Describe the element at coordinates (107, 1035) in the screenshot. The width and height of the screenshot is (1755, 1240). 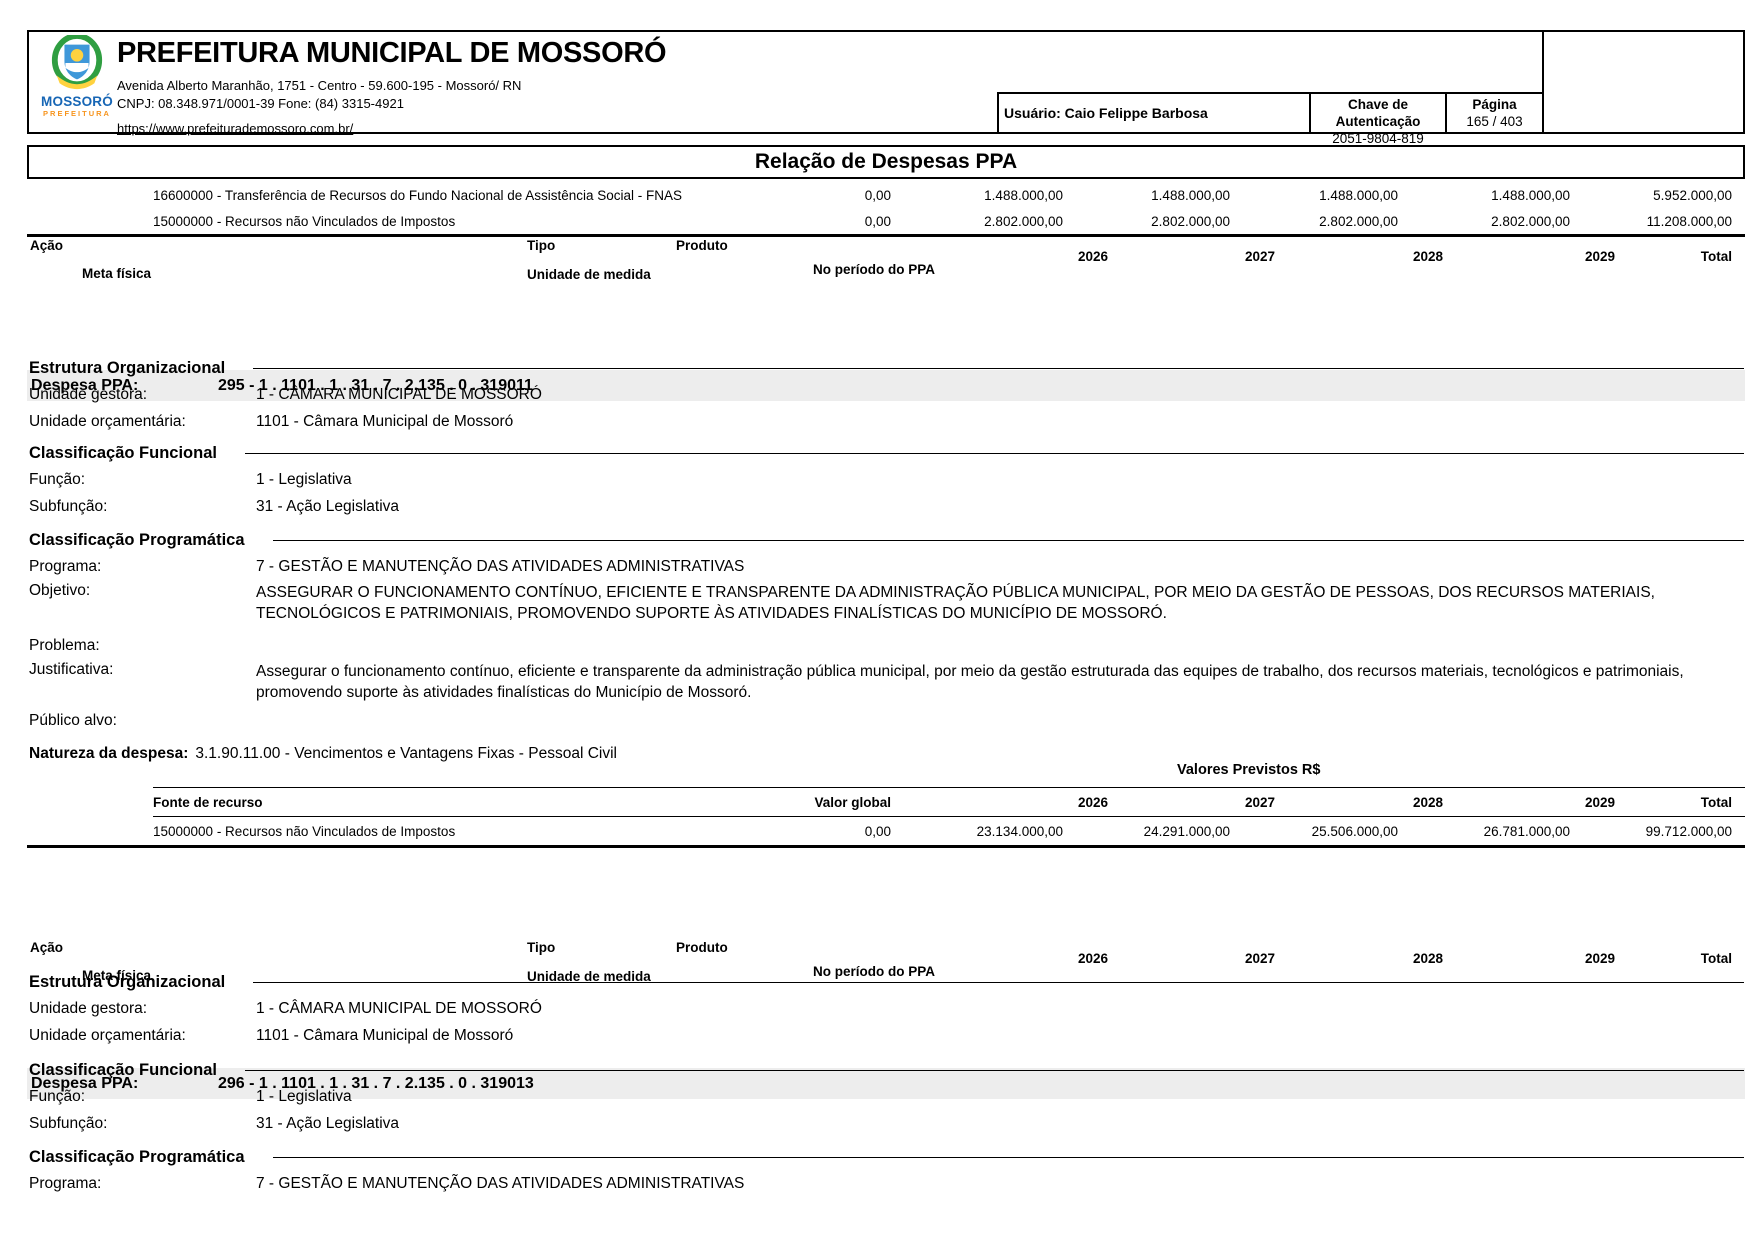
I see `field-label: Unidade orçamentária:` at that location.